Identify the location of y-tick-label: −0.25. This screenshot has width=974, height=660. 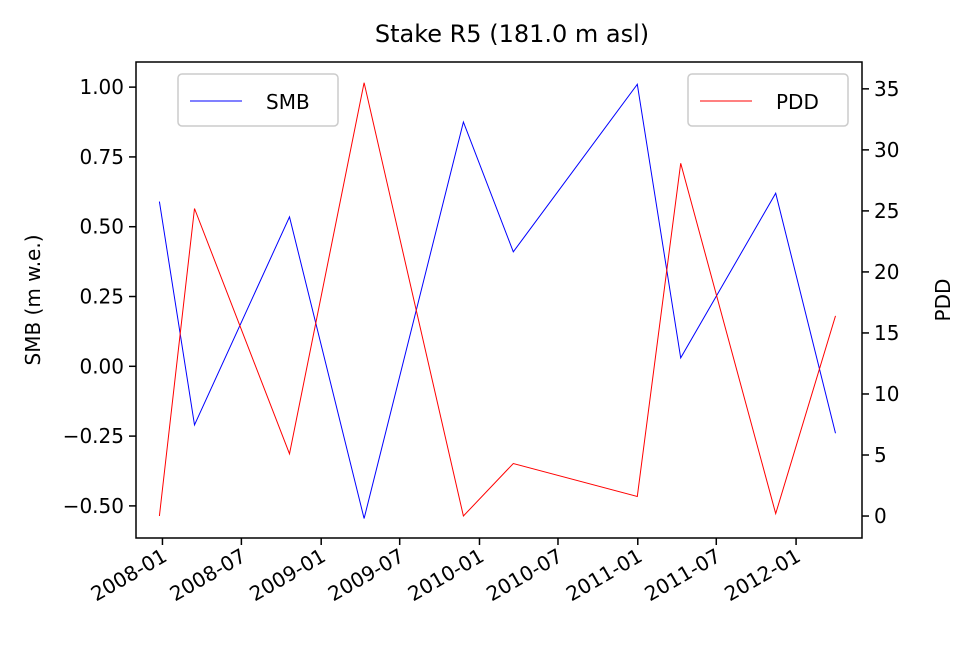
(93, 436).